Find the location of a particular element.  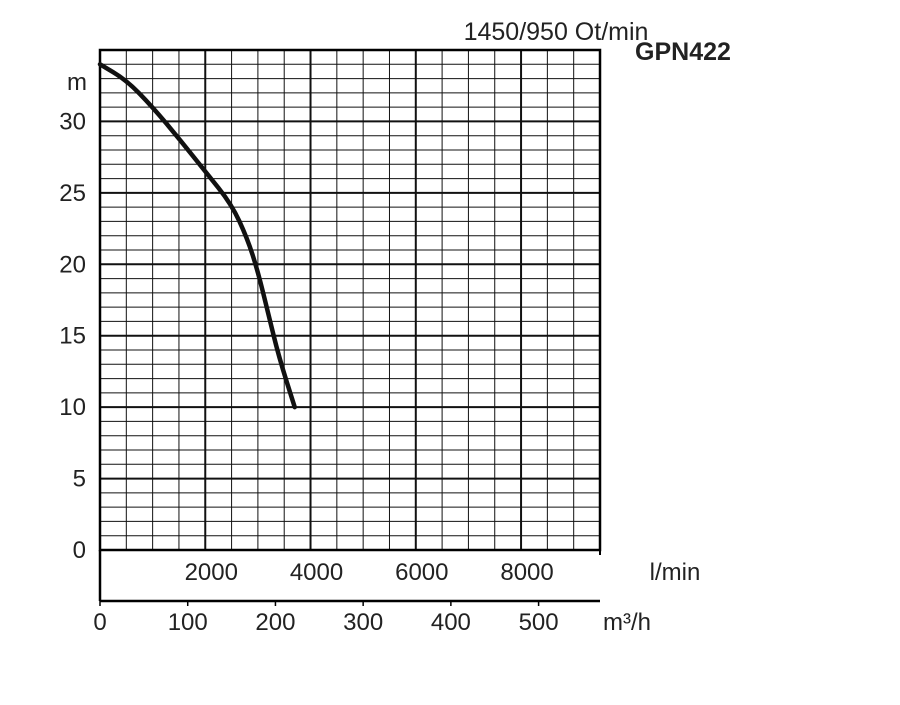

y-tick-label: 5 is located at coordinates (79, 479).